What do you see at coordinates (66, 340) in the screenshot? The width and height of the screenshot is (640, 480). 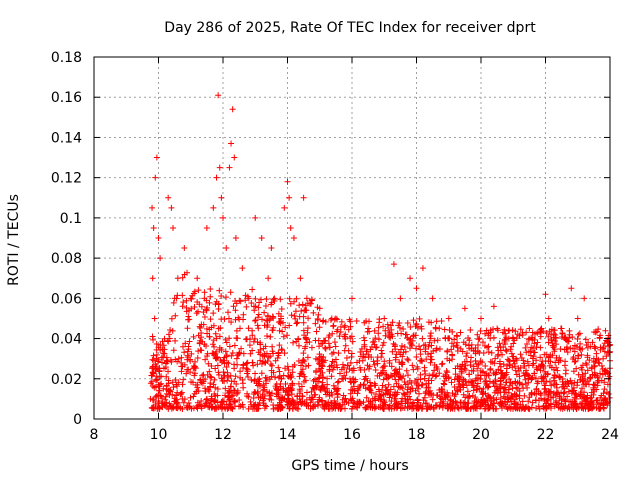 I see `y-tick-label: 0.04` at bounding box center [66, 340].